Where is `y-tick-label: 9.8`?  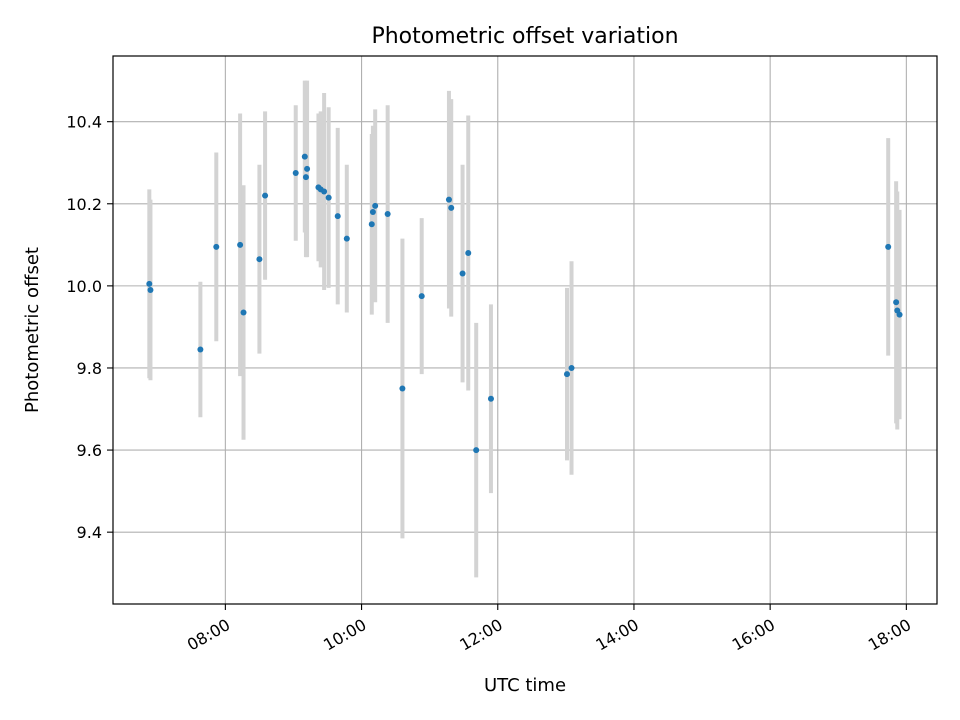 y-tick-label: 9.8 is located at coordinates (89, 368).